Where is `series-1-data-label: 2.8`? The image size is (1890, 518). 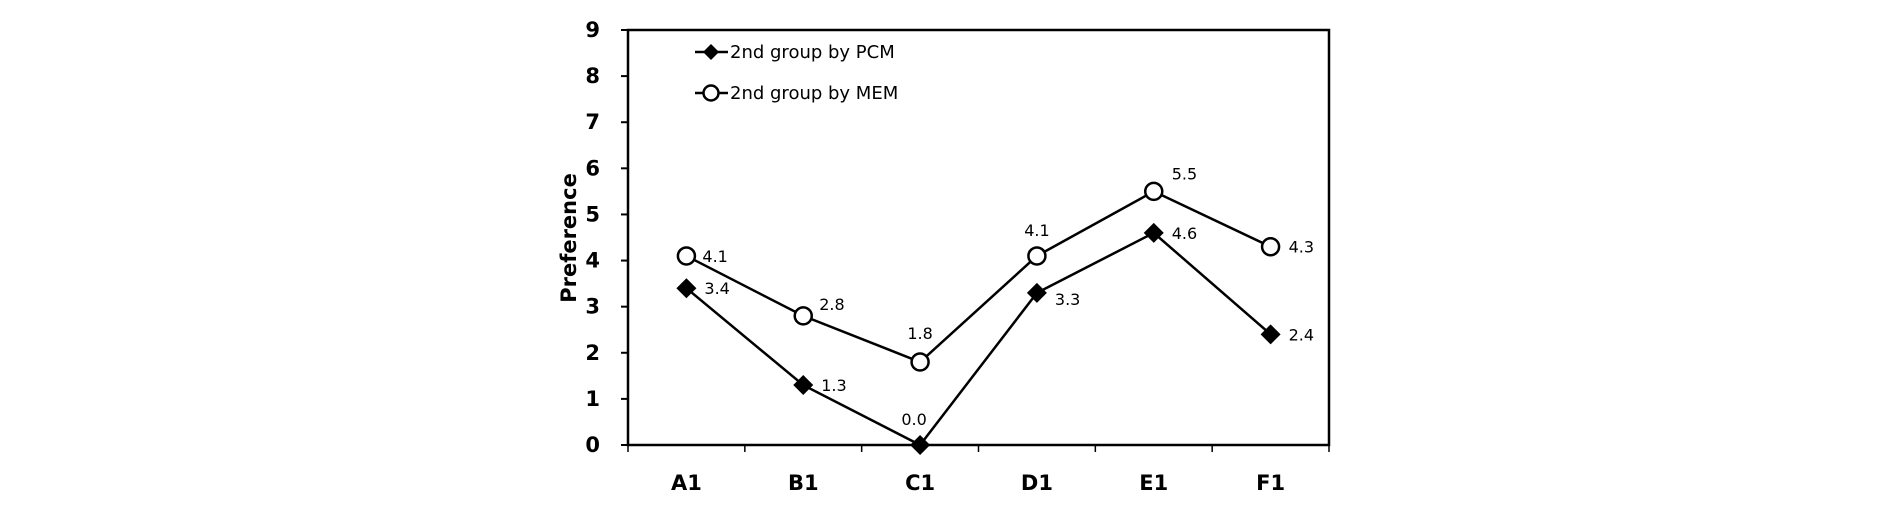 series-1-data-label: 2.8 is located at coordinates (831, 304).